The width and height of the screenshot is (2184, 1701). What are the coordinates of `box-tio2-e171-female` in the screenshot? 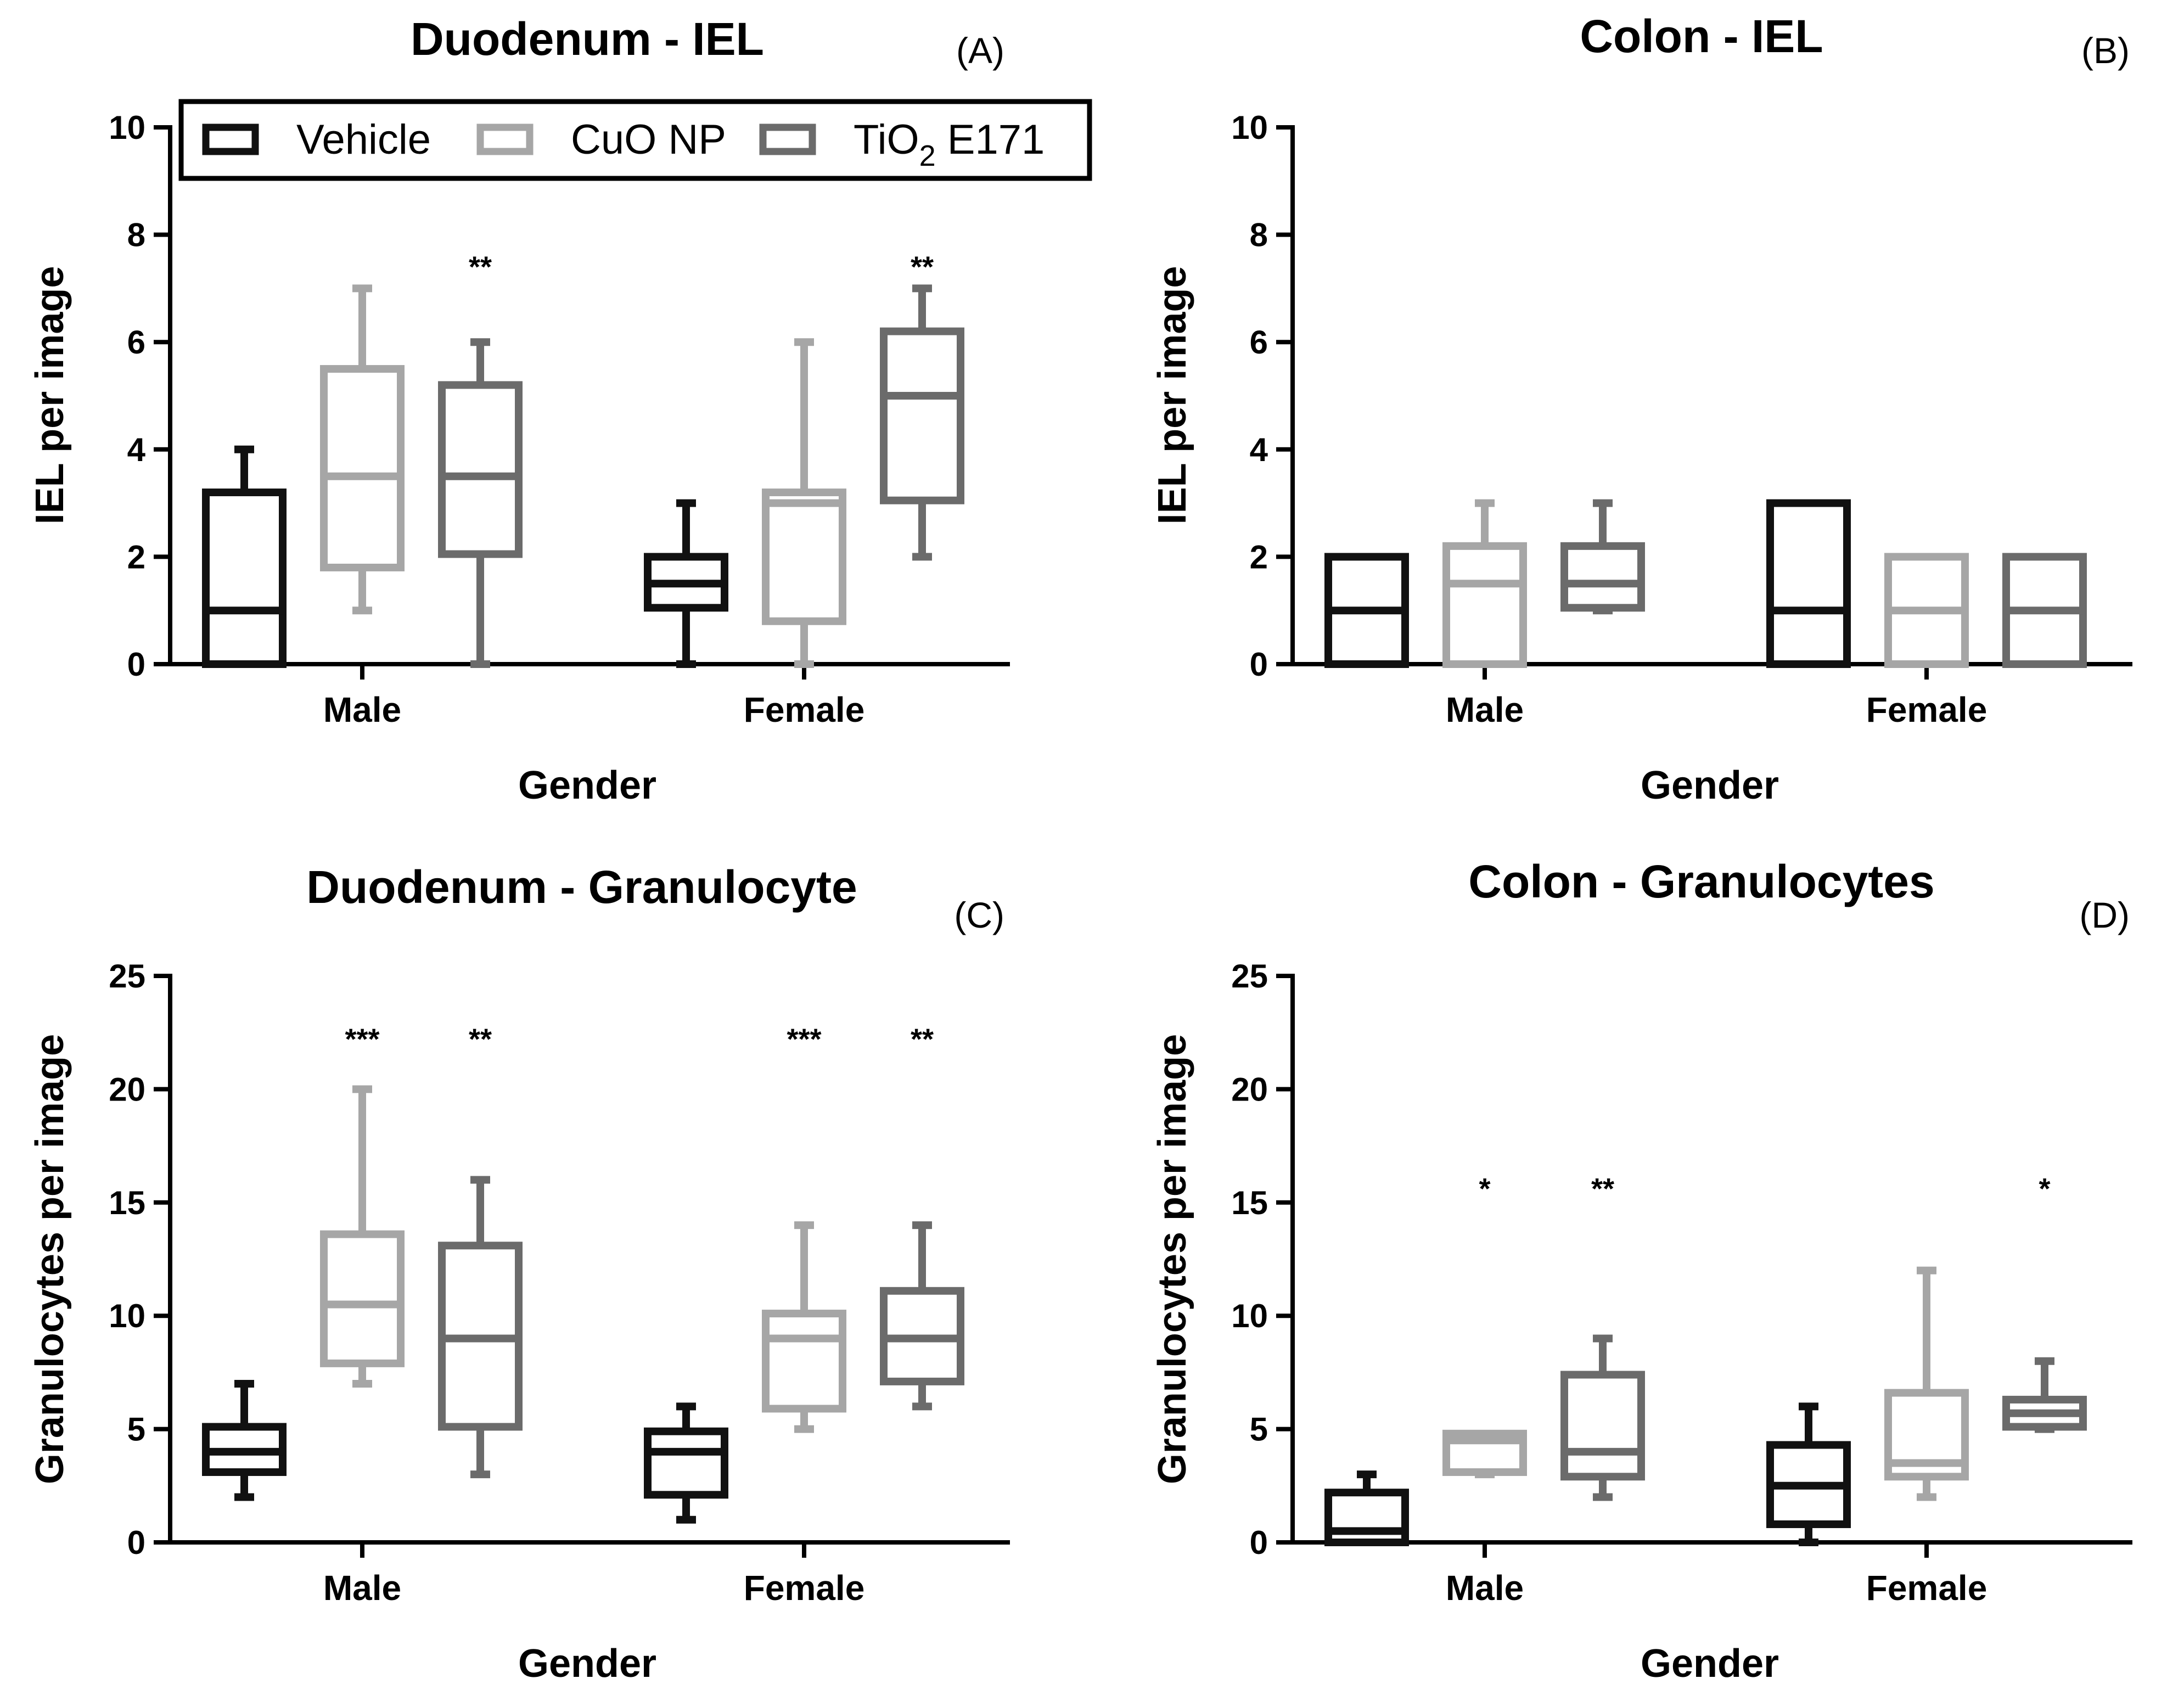 It's located at (2044, 611).